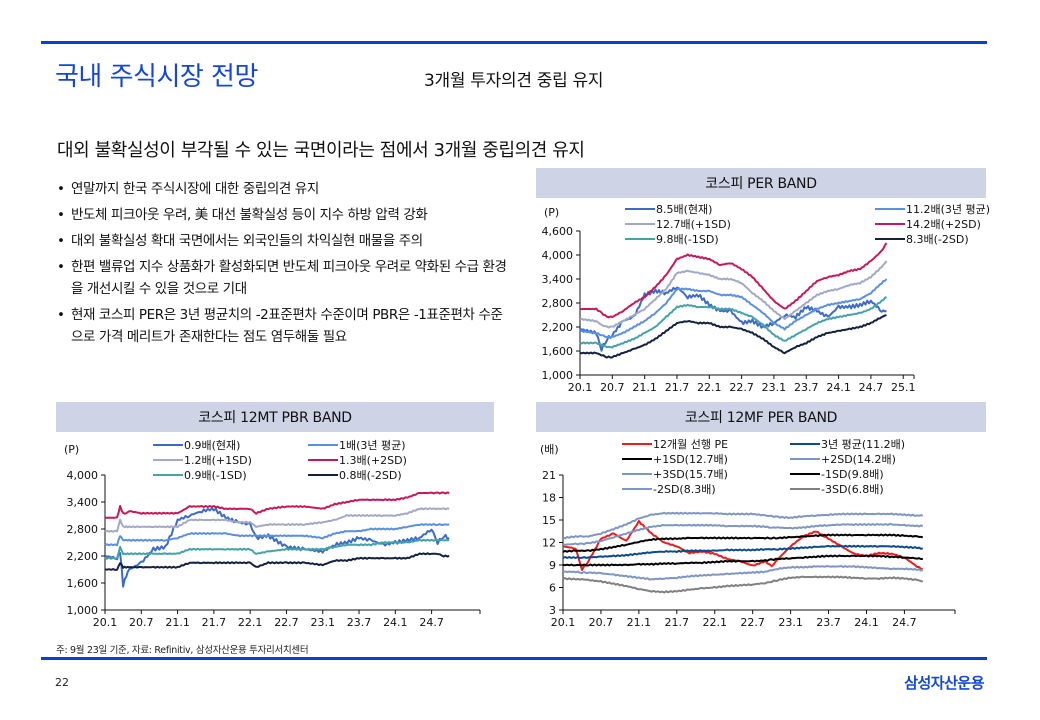 The image size is (1040, 720). I want to click on top-divider, so click(514, 42).